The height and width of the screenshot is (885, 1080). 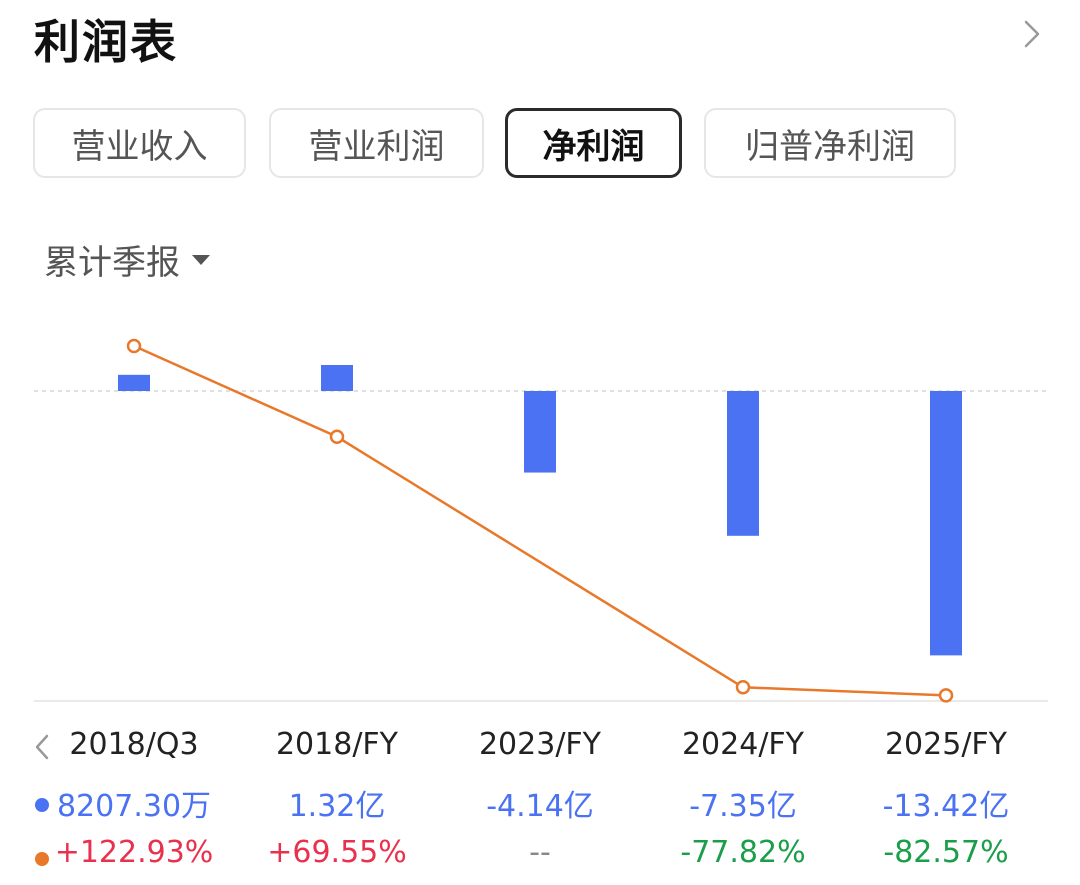 What do you see at coordinates (42, 859) in the screenshot?
I see `legend-dot-line` at bounding box center [42, 859].